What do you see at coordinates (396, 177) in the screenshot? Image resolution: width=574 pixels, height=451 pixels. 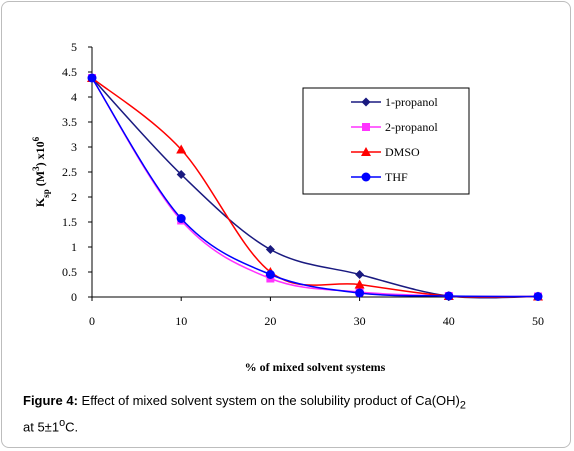 I see `legend-label: THF` at bounding box center [396, 177].